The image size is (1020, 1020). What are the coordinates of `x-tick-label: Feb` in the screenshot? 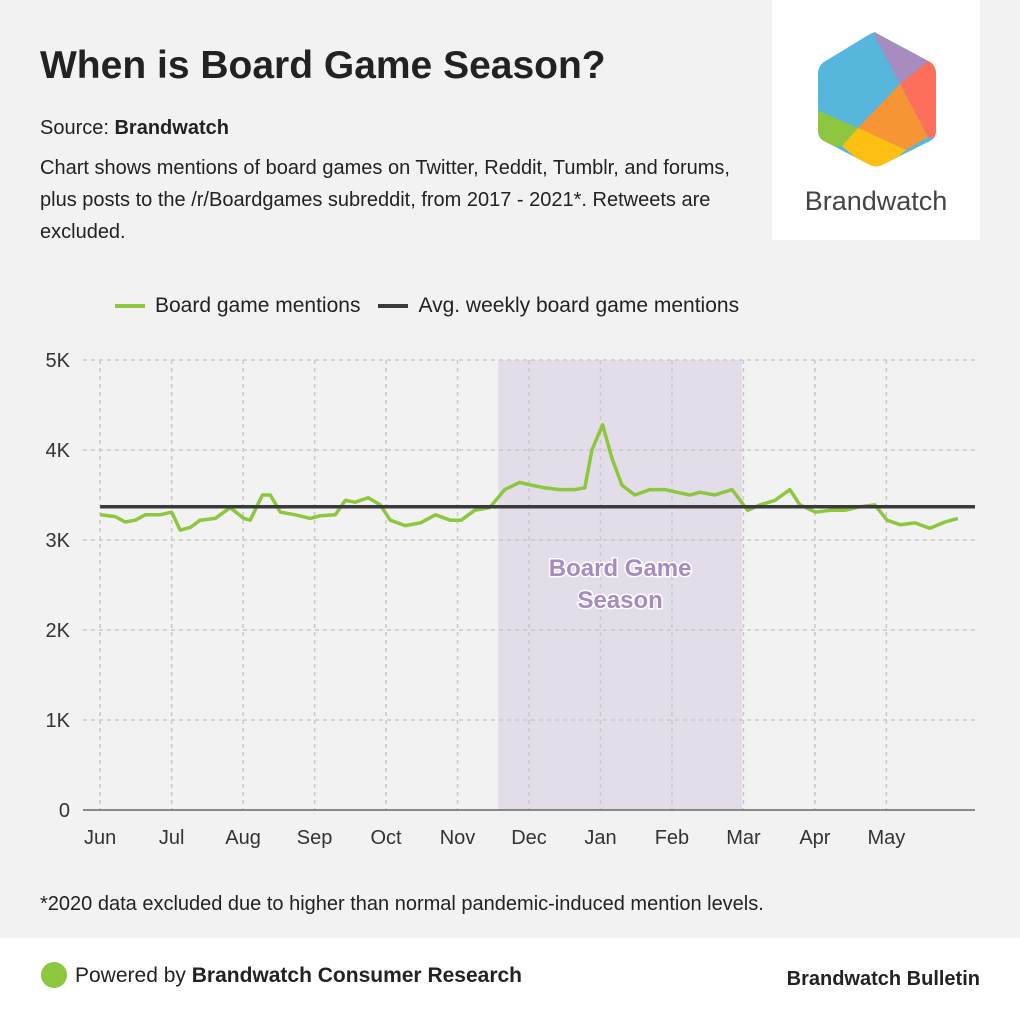 It's located at (672, 838).